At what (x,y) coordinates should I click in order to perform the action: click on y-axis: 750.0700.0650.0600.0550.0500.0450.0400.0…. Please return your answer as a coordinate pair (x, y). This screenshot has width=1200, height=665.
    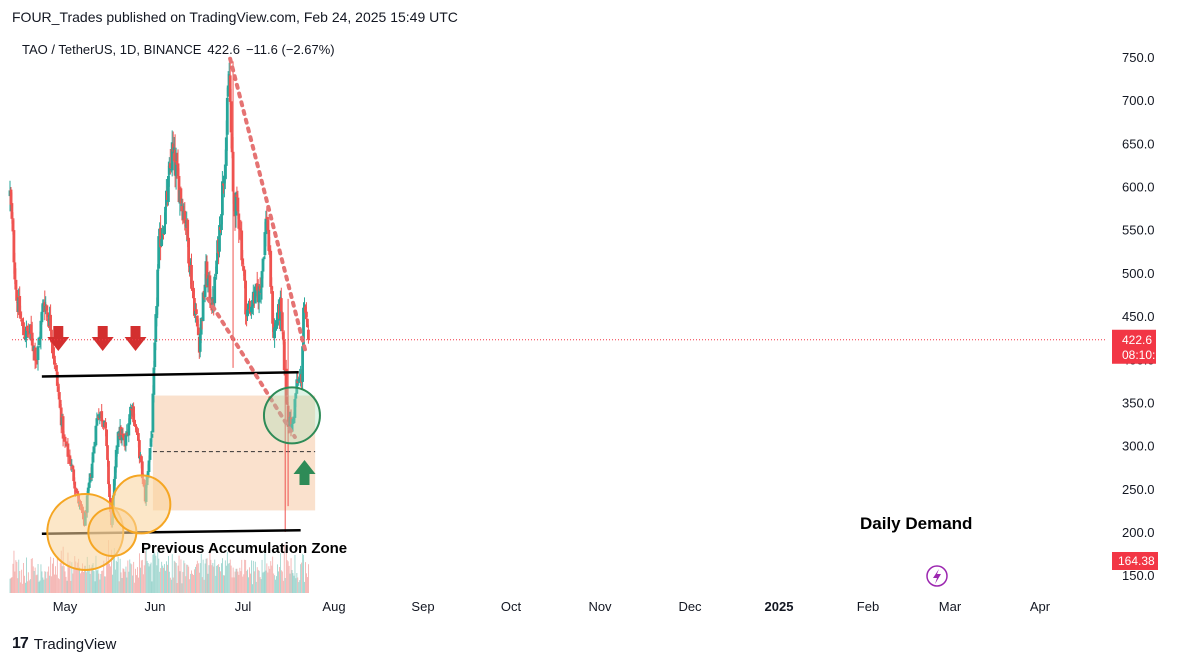
    Looking at the image, I should click on (1140, 316).